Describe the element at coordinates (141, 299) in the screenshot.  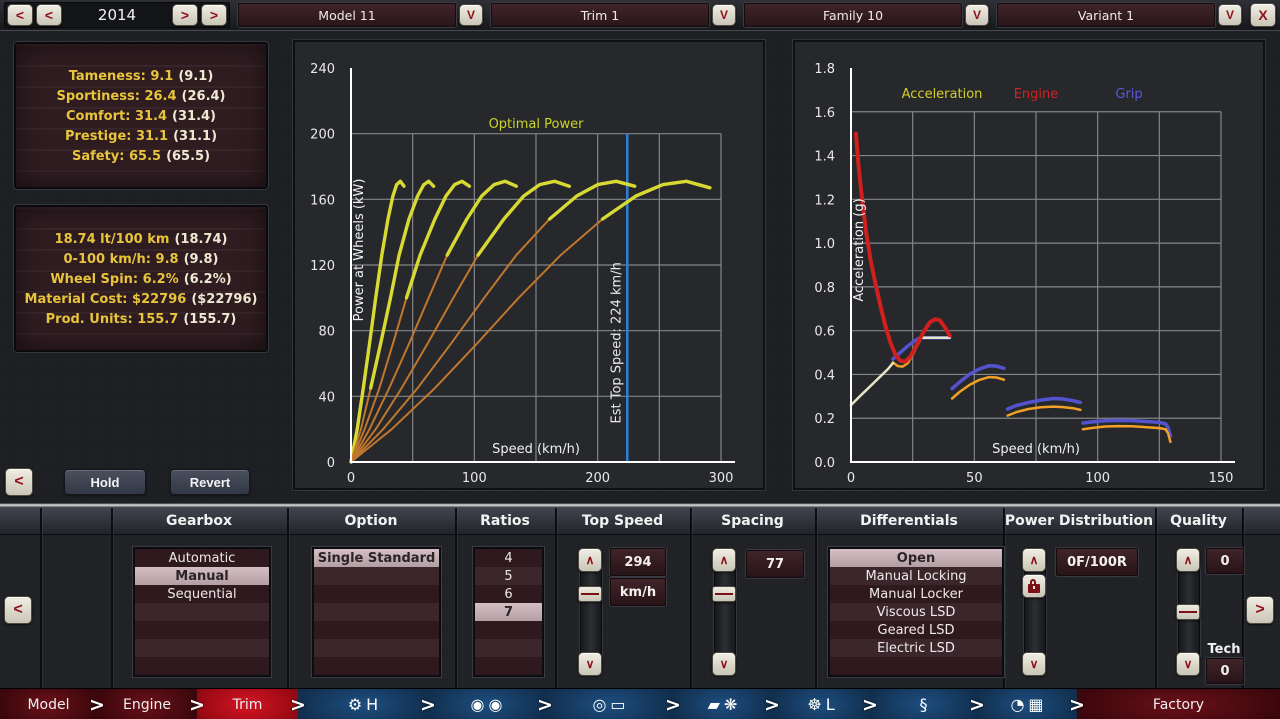
I see `stat-material-cost: Material Cost: $22796 ($22796)` at that location.